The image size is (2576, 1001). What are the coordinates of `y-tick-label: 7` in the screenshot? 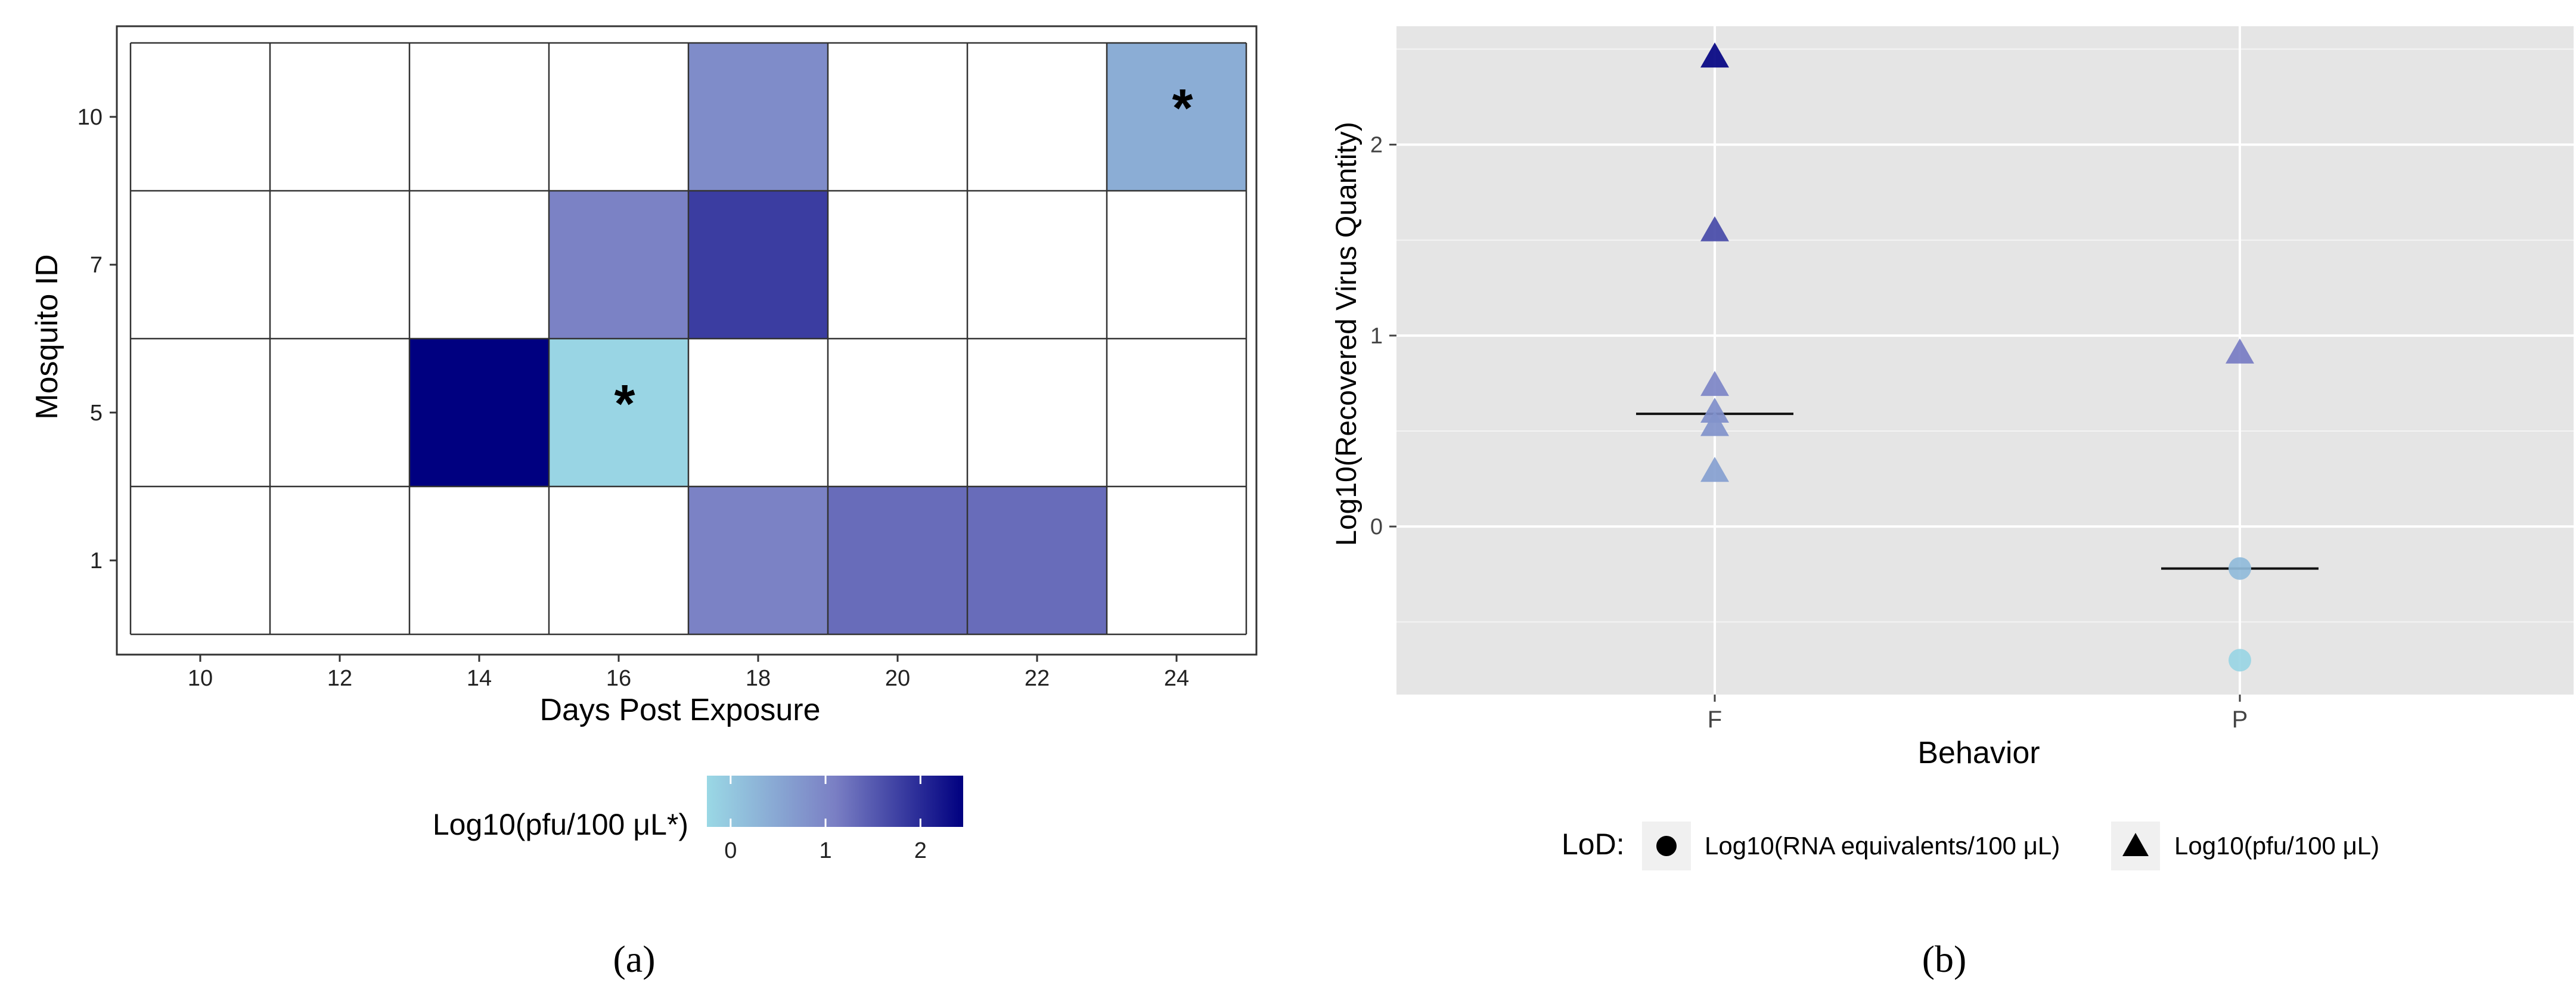 It's located at (97, 265).